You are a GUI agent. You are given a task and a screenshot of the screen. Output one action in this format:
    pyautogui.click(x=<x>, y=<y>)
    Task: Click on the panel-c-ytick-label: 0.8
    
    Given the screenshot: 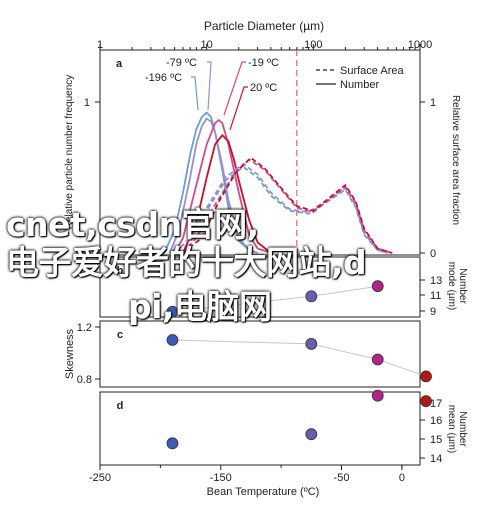 What is the action you would take?
    pyautogui.click(x=84, y=380)
    